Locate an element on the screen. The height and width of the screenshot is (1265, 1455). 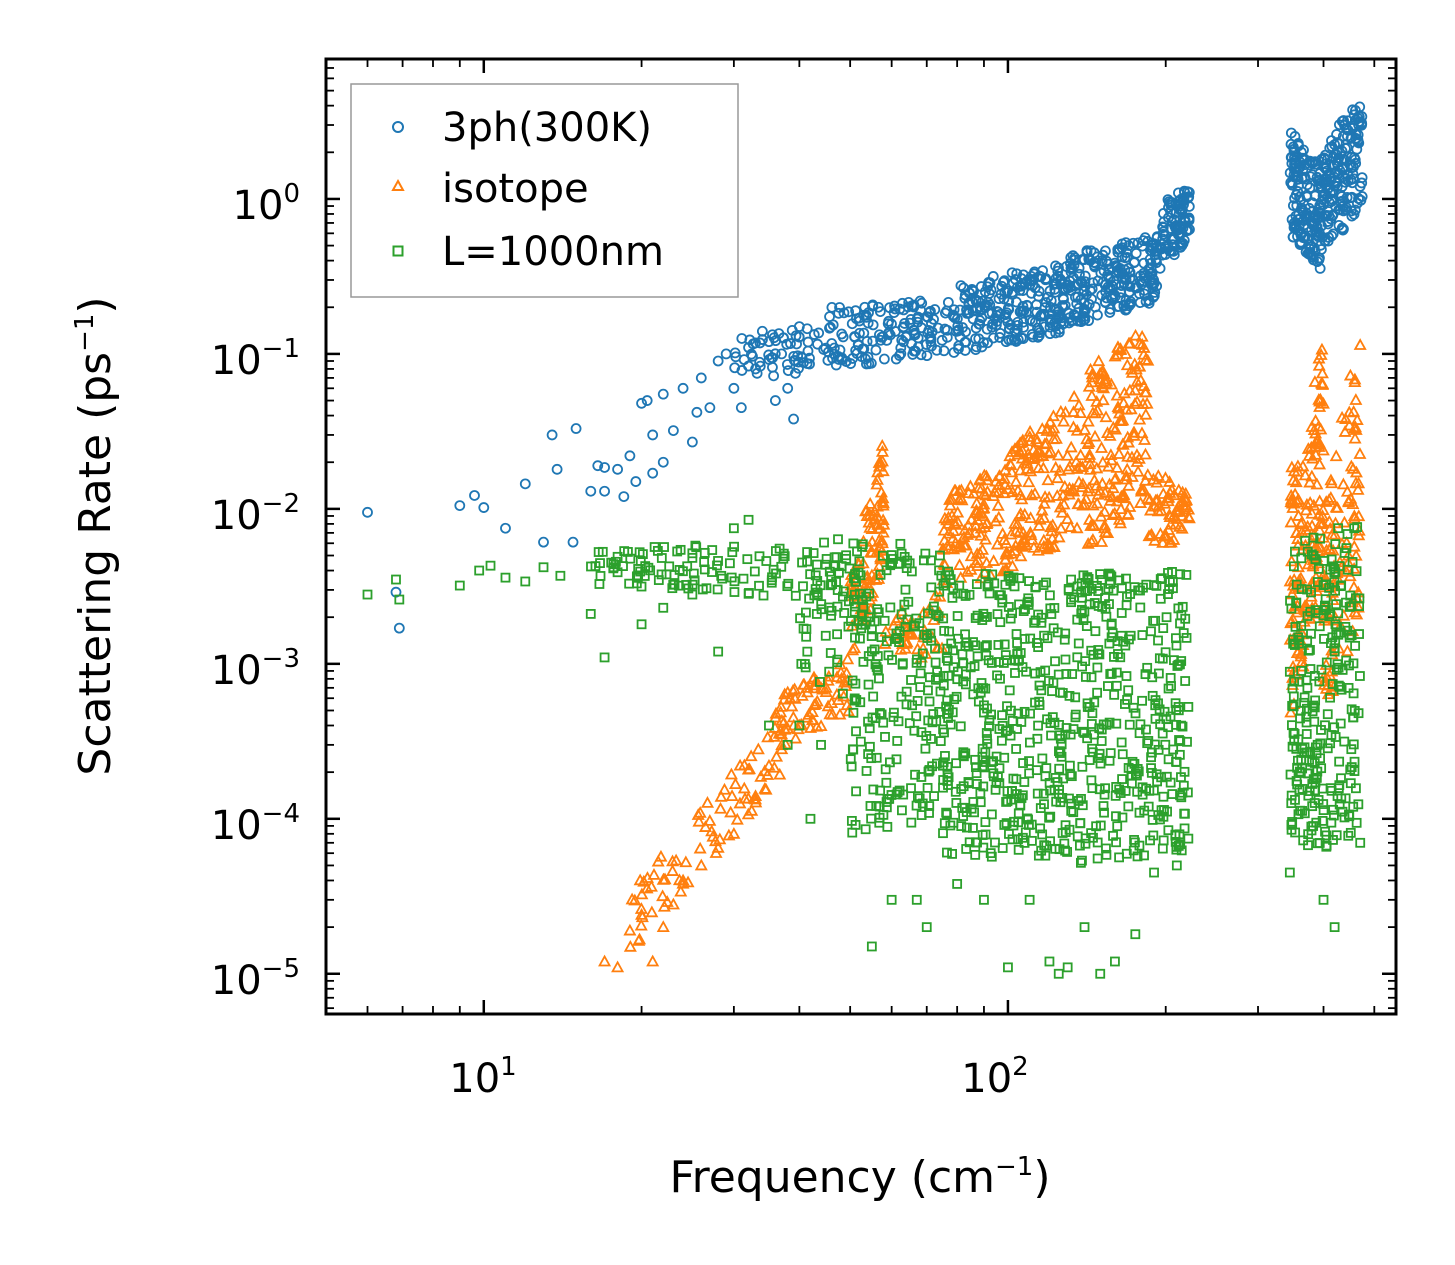
x-tick-label: 102 is located at coordinates (994, 1077).